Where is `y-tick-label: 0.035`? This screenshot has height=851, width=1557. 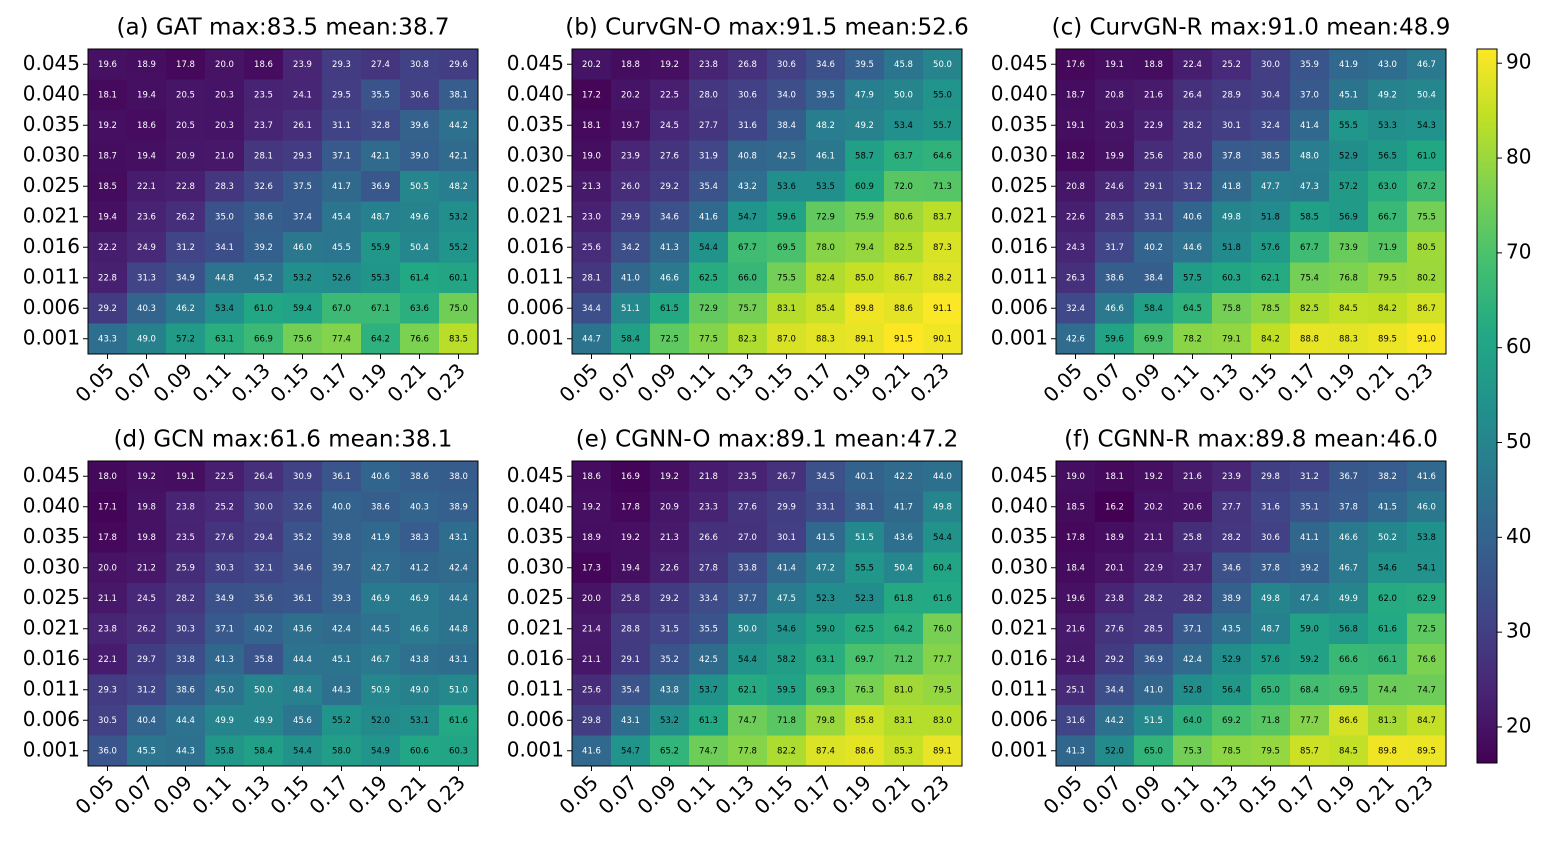 y-tick-label: 0.035 is located at coordinates (535, 124).